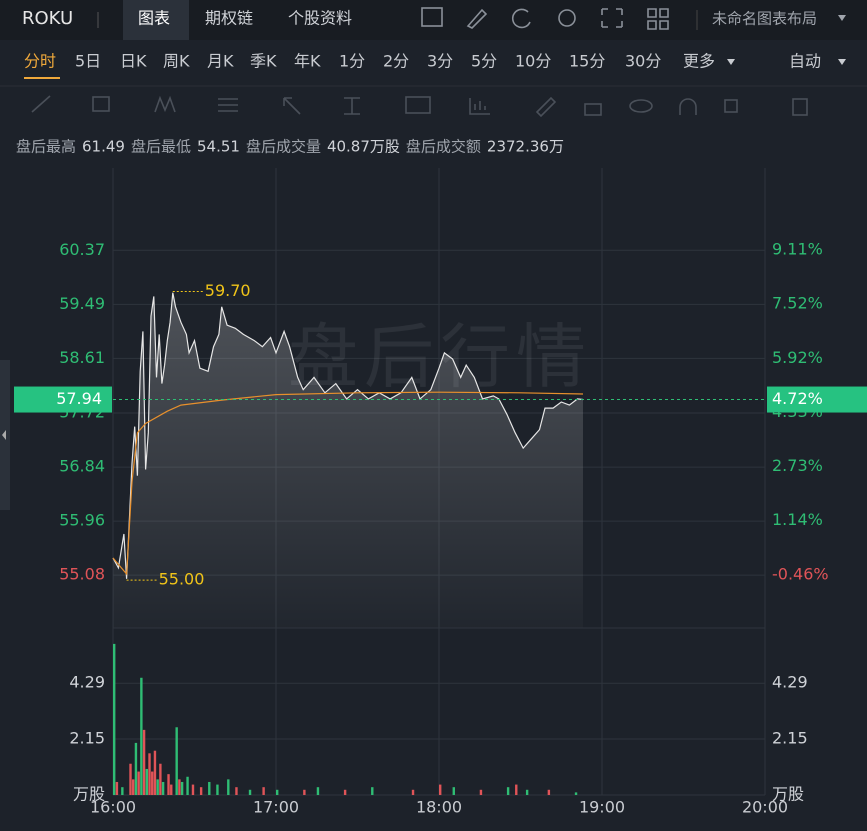 The image size is (867, 831). What do you see at coordinates (764, 19) in the screenshot?
I see `layout-name: 未命名图表布局` at bounding box center [764, 19].